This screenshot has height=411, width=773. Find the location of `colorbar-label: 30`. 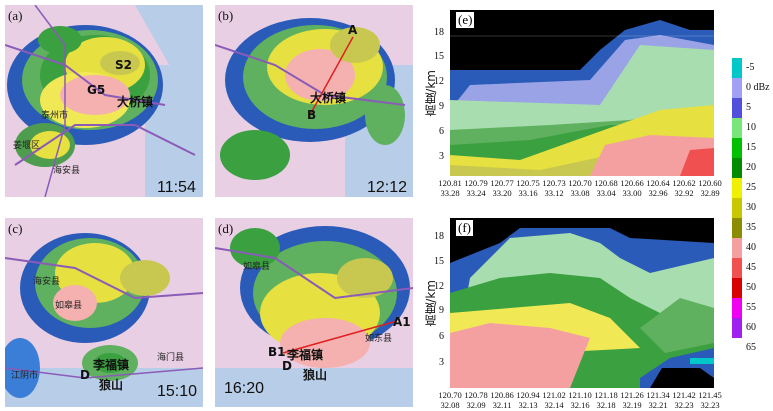

colorbar-label: 30 is located at coordinates (751, 207).